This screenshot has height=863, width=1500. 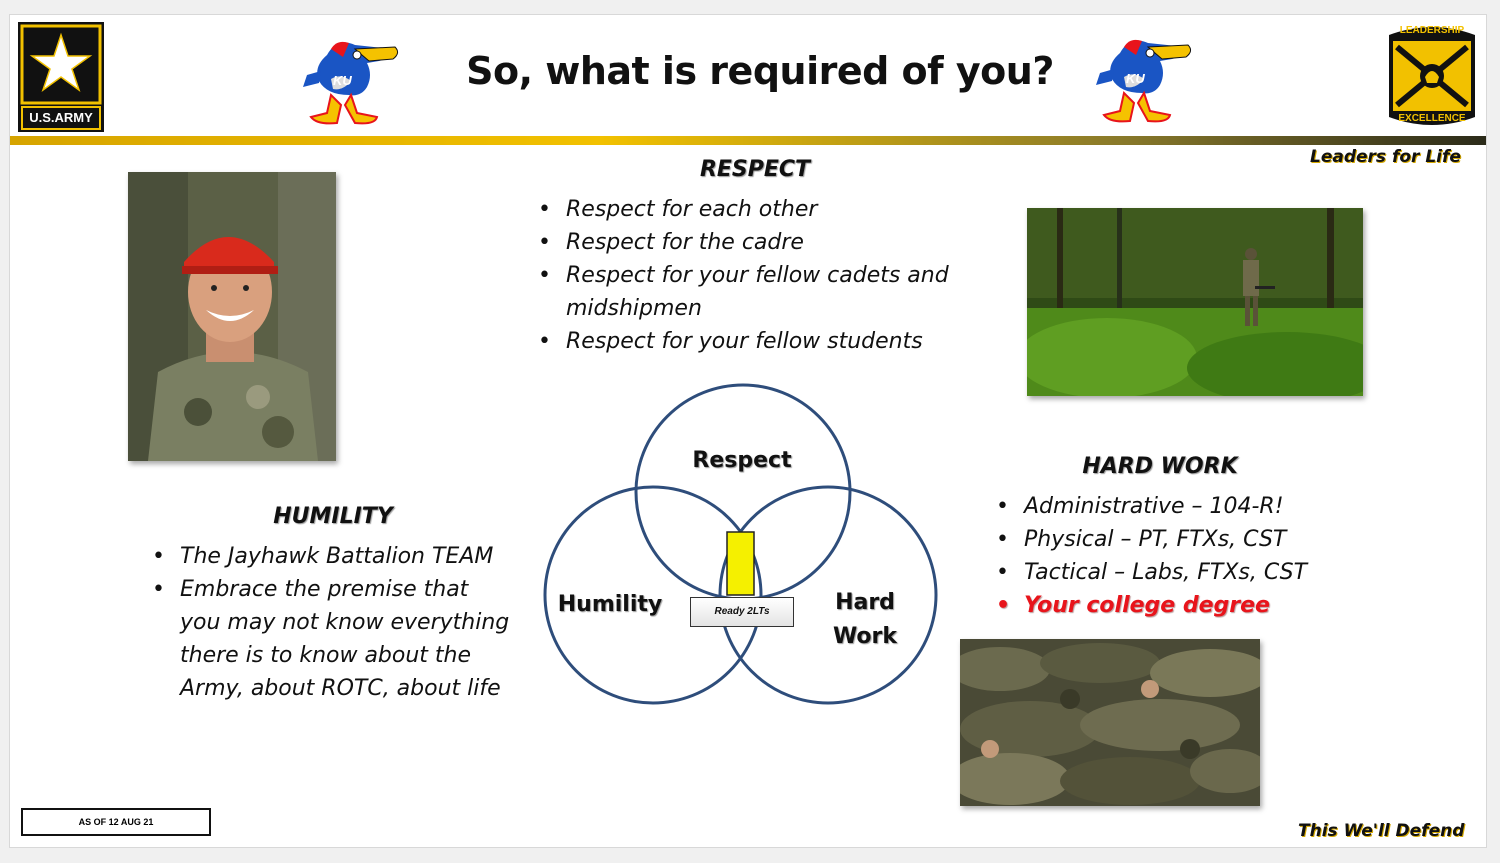 What do you see at coordinates (1206, 506) in the screenshot?
I see `list-item: Administrative – 104-R!` at bounding box center [1206, 506].